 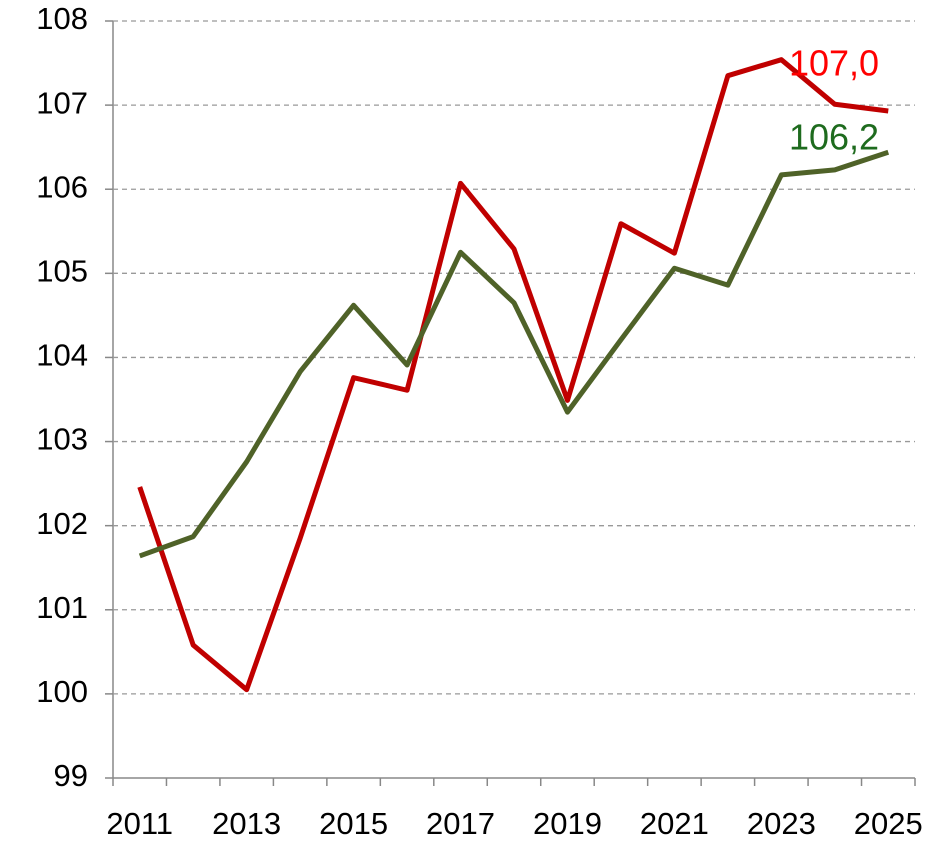 What do you see at coordinates (460, 823) in the screenshot?
I see `x-tick-label: 2017` at bounding box center [460, 823].